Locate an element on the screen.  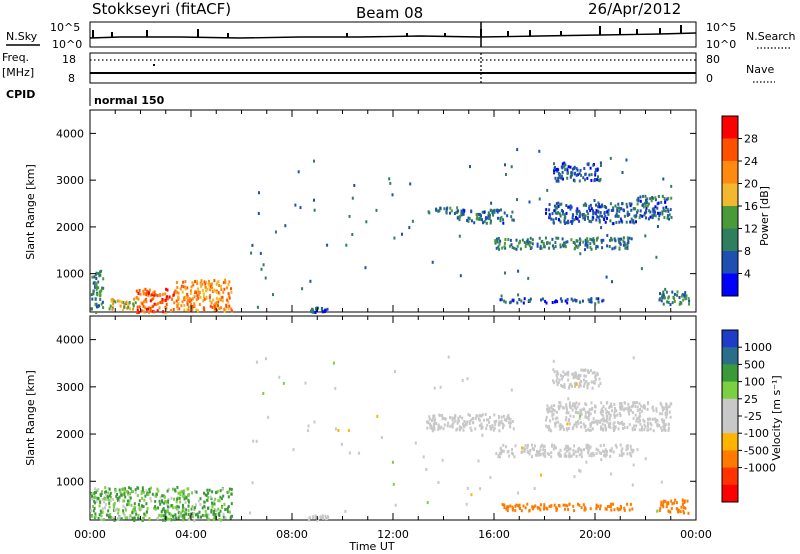
velocity-colorbar-label: Velocity [m s⁻¹] is located at coordinates (776, 417).